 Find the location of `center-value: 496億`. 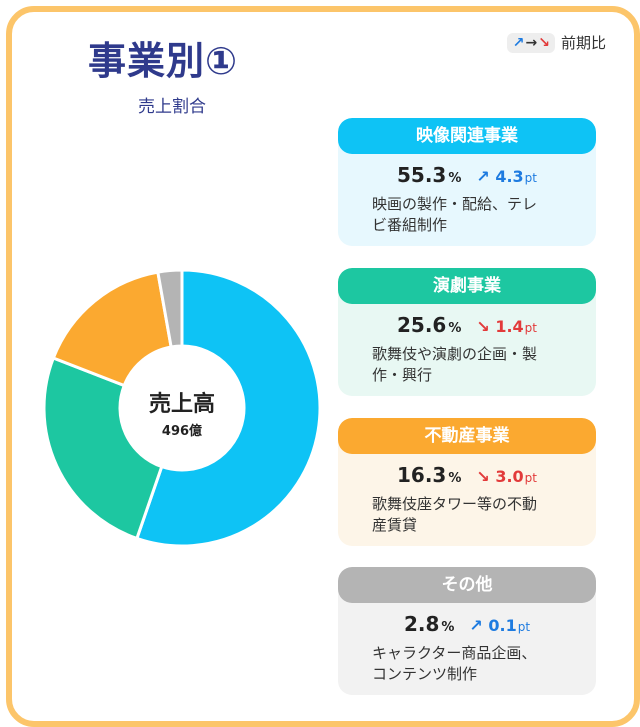

center-value: 496億 is located at coordinates (182, 431).